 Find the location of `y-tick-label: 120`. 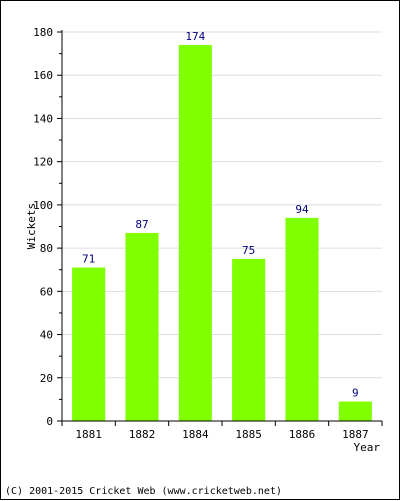

y-tick-label: 120 is located at coordinates (43, 162).